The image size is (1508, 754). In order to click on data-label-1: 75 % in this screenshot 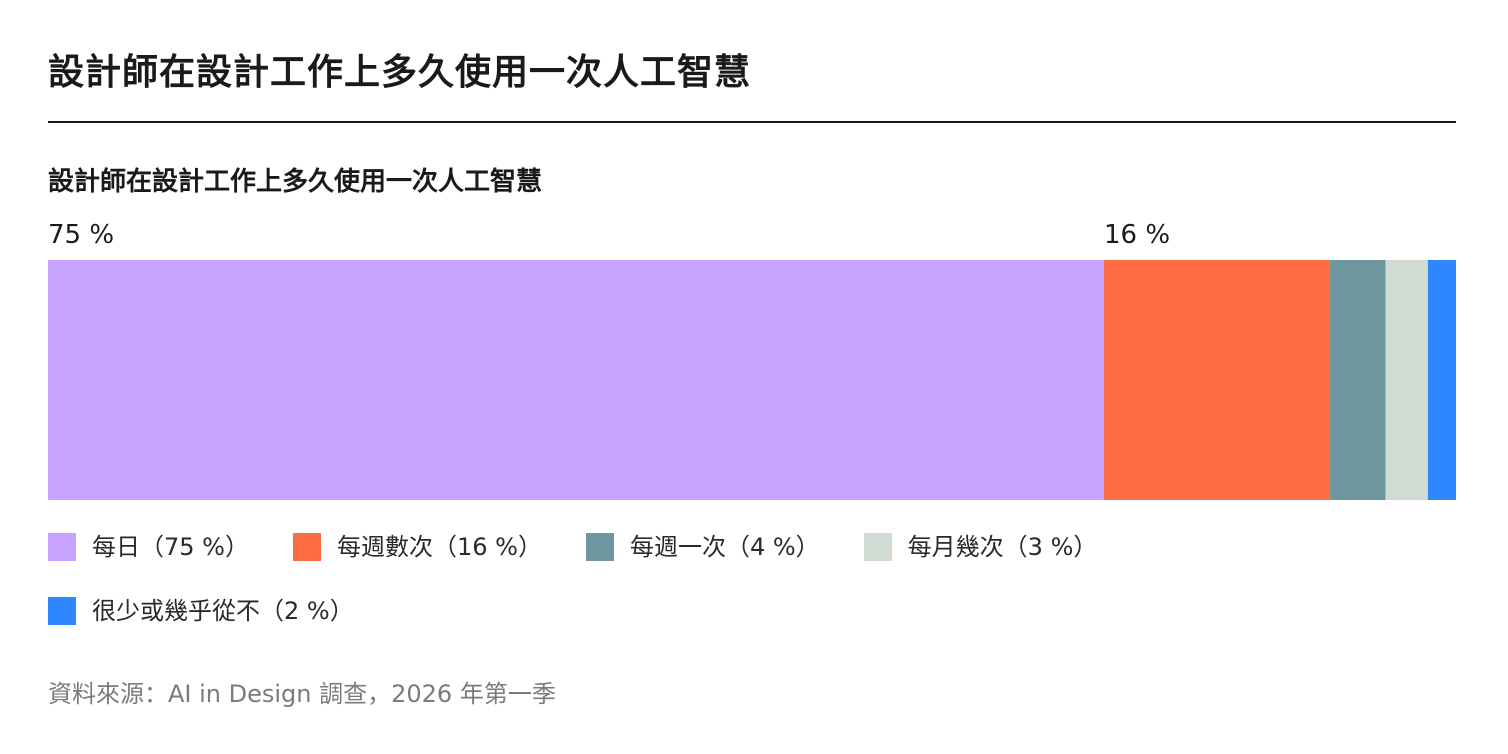, I will do `click(81, 235)`.